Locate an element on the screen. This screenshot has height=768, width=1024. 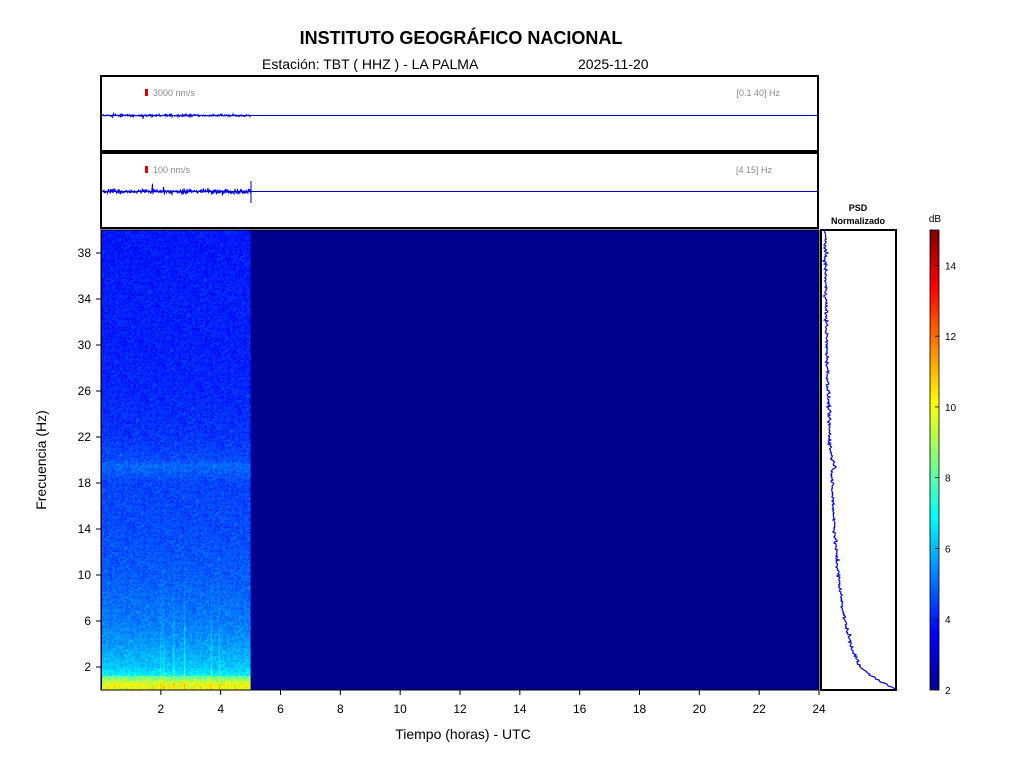
x-tick-label: 12 is located at coordinates (460, 709).